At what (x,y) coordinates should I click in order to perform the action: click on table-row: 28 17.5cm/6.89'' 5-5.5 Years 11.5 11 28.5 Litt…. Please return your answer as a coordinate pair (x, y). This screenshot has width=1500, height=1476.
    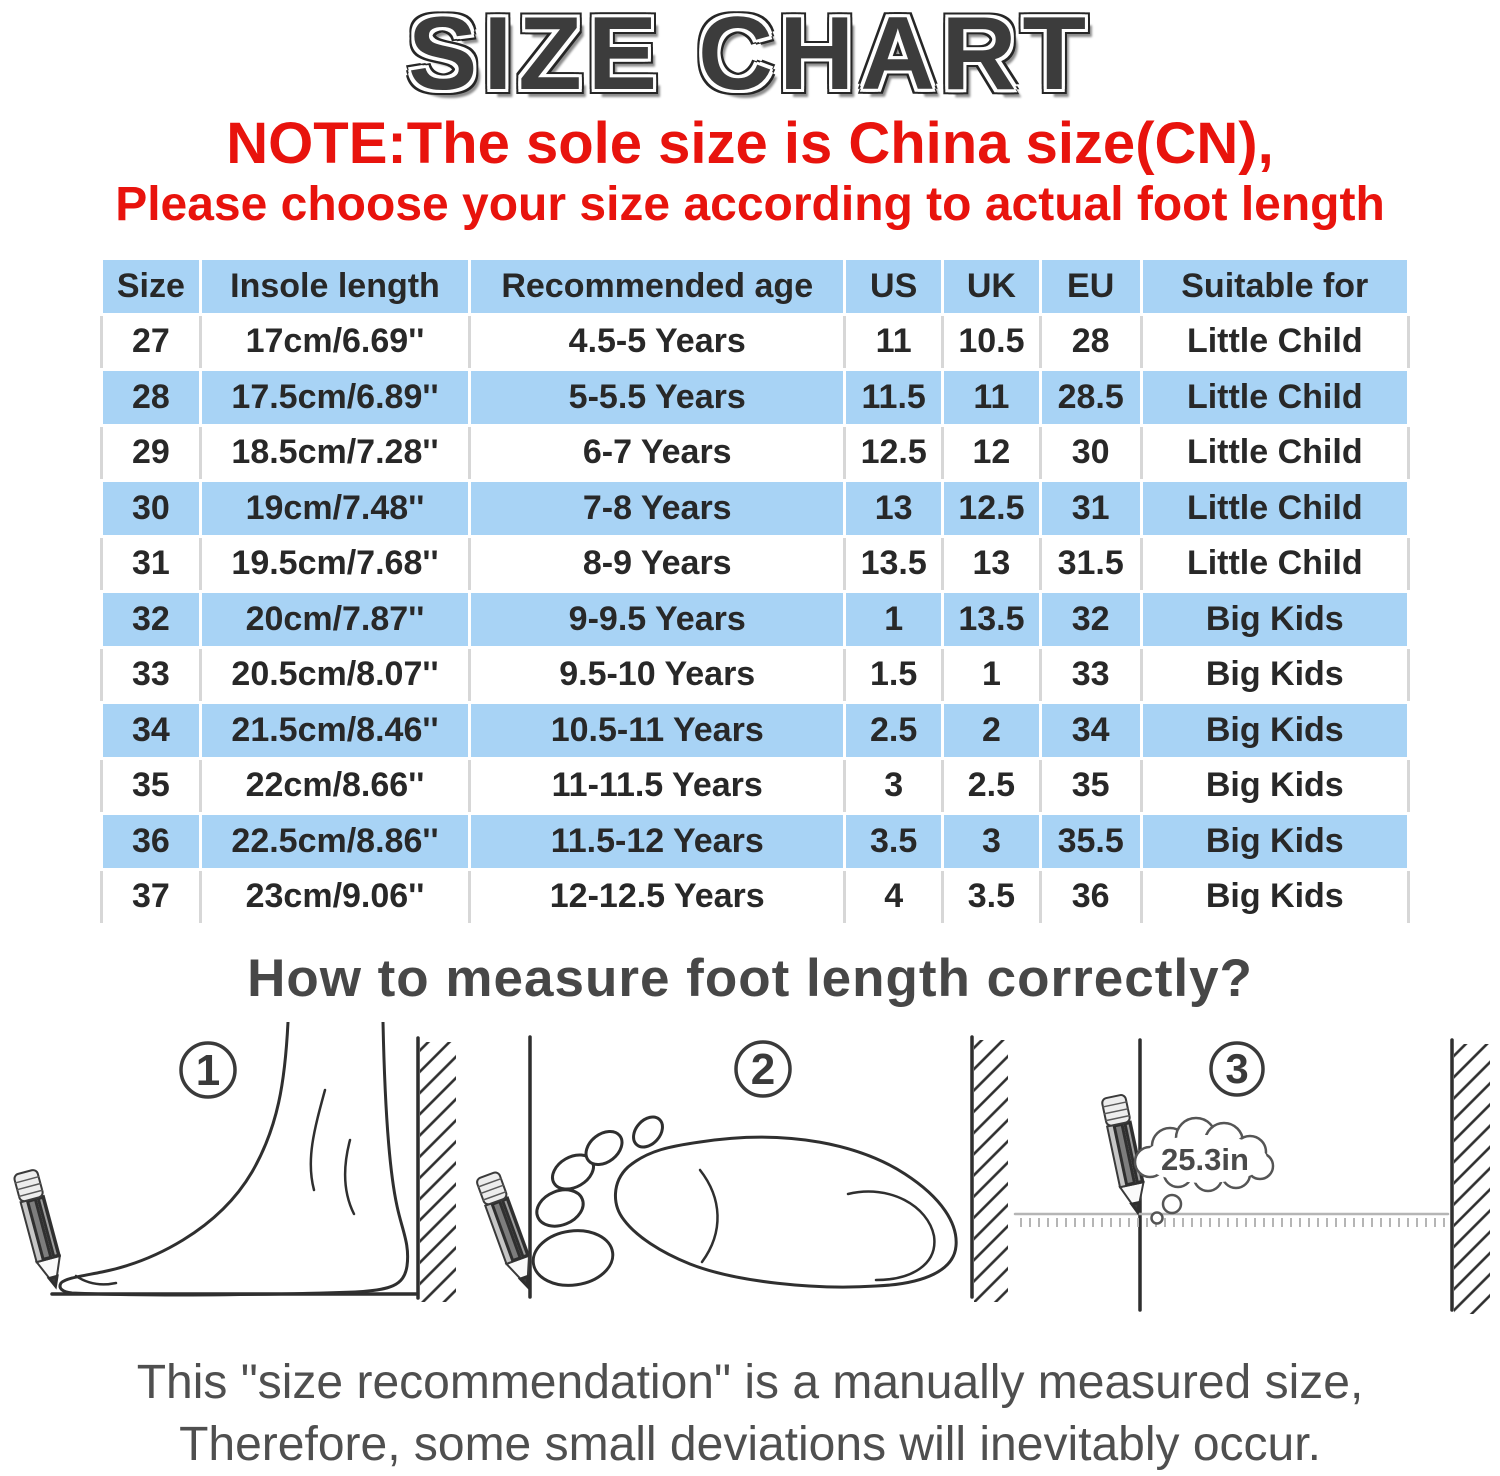
    Looking at the image, I should click on (755, 397).